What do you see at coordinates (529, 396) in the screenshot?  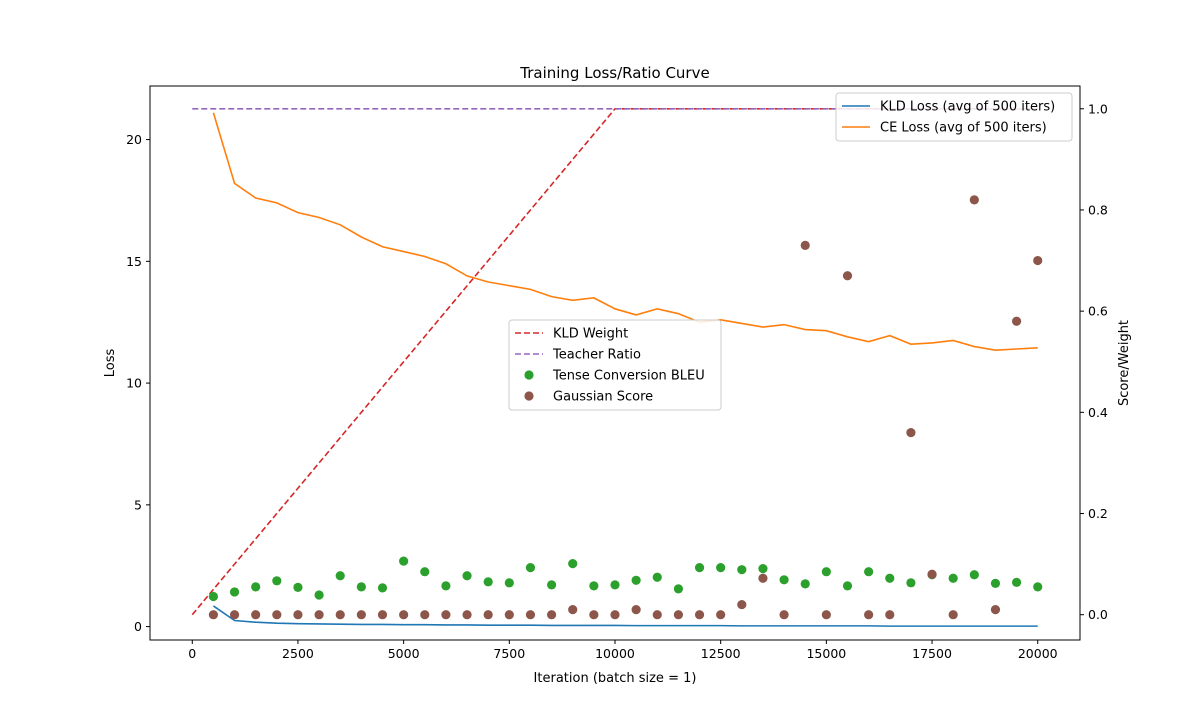 I see `gaussian-score-legend-marker` at bounding box center [529, 396].